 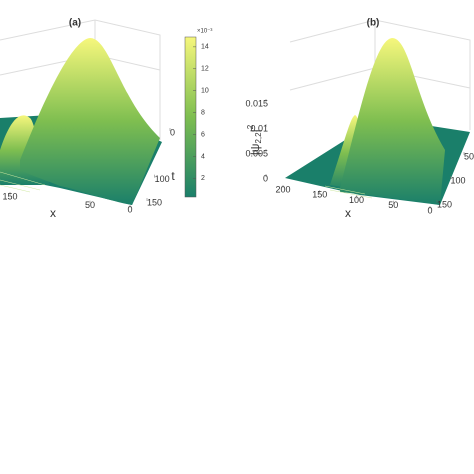 What do you see at coordinates (205, 91) in the screenshot?
I see `colorbar-tick-label: 10` at bounding box center [205, 91].